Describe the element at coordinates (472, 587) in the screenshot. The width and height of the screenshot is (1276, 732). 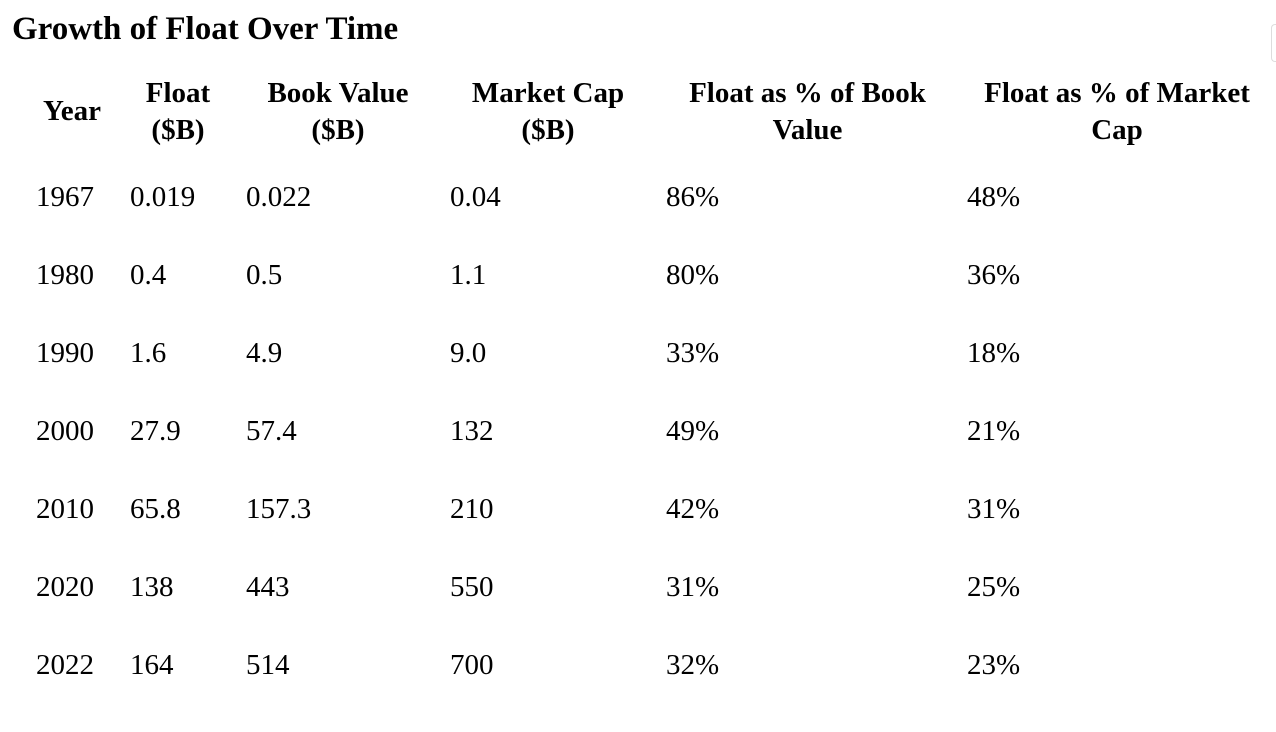
I see `table-cell: 550` at that location.